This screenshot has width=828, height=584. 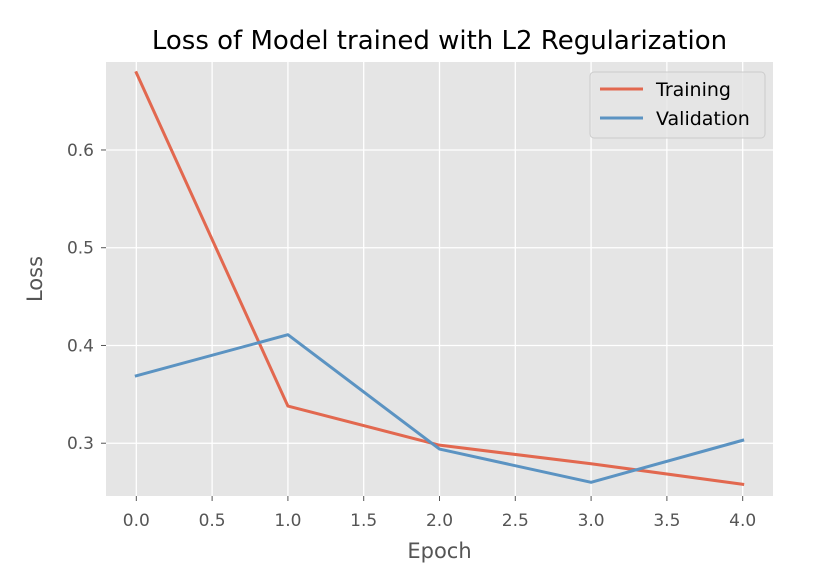 I want to click on y-tick-label: 0.3, so click(x=80, y=444).